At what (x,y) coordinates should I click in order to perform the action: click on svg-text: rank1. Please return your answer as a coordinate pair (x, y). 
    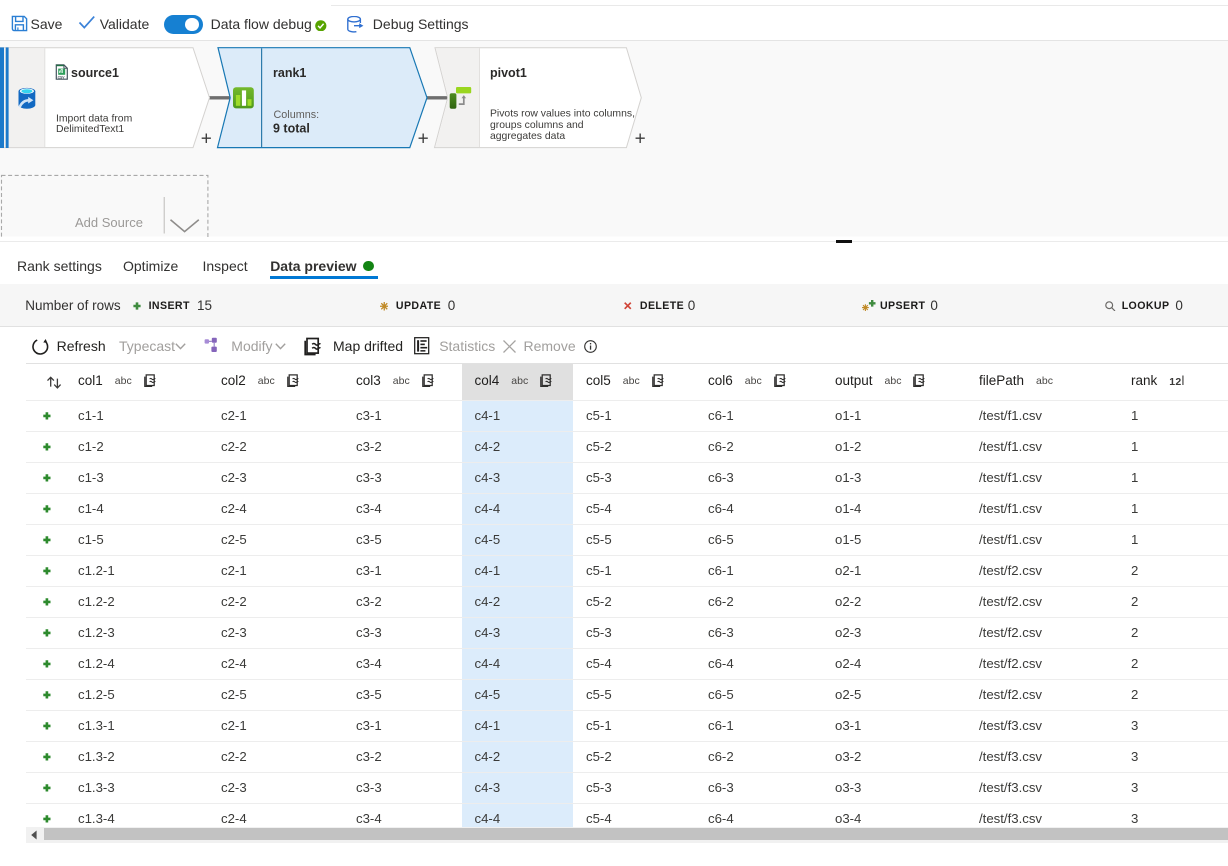
    Looking at the image, I should click on (289, 73).